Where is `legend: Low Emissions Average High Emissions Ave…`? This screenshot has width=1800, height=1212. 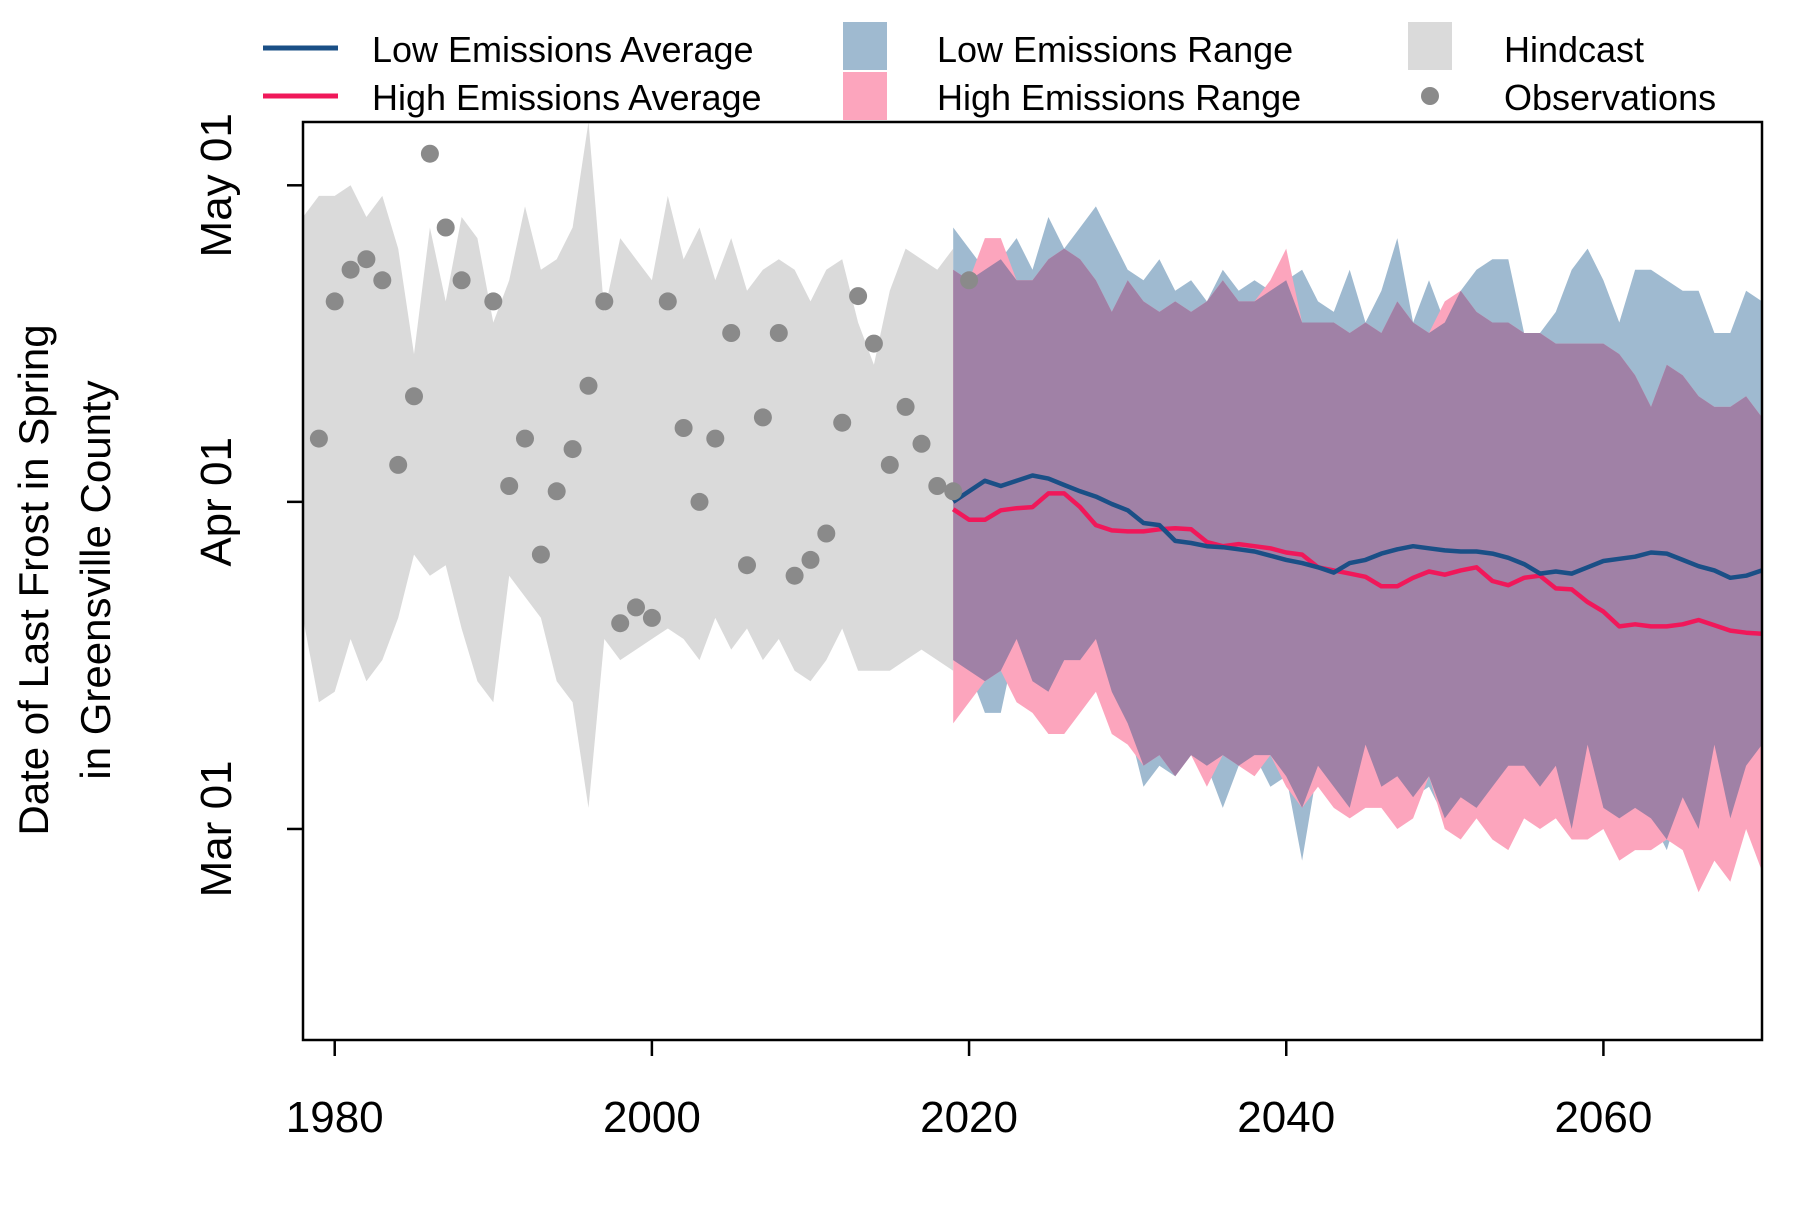 legend: Low Emissions Average High Emissions Ave… is located at coordinates (989, 71).